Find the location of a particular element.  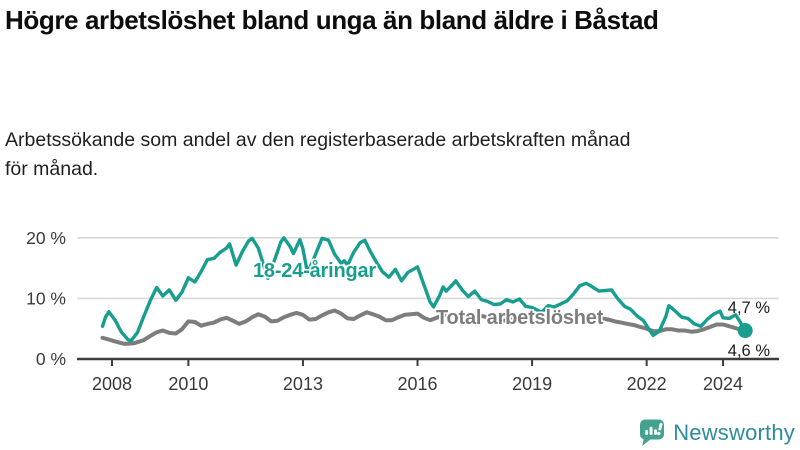

x-tick-label: 2019 is located at coordinates (532, 384).